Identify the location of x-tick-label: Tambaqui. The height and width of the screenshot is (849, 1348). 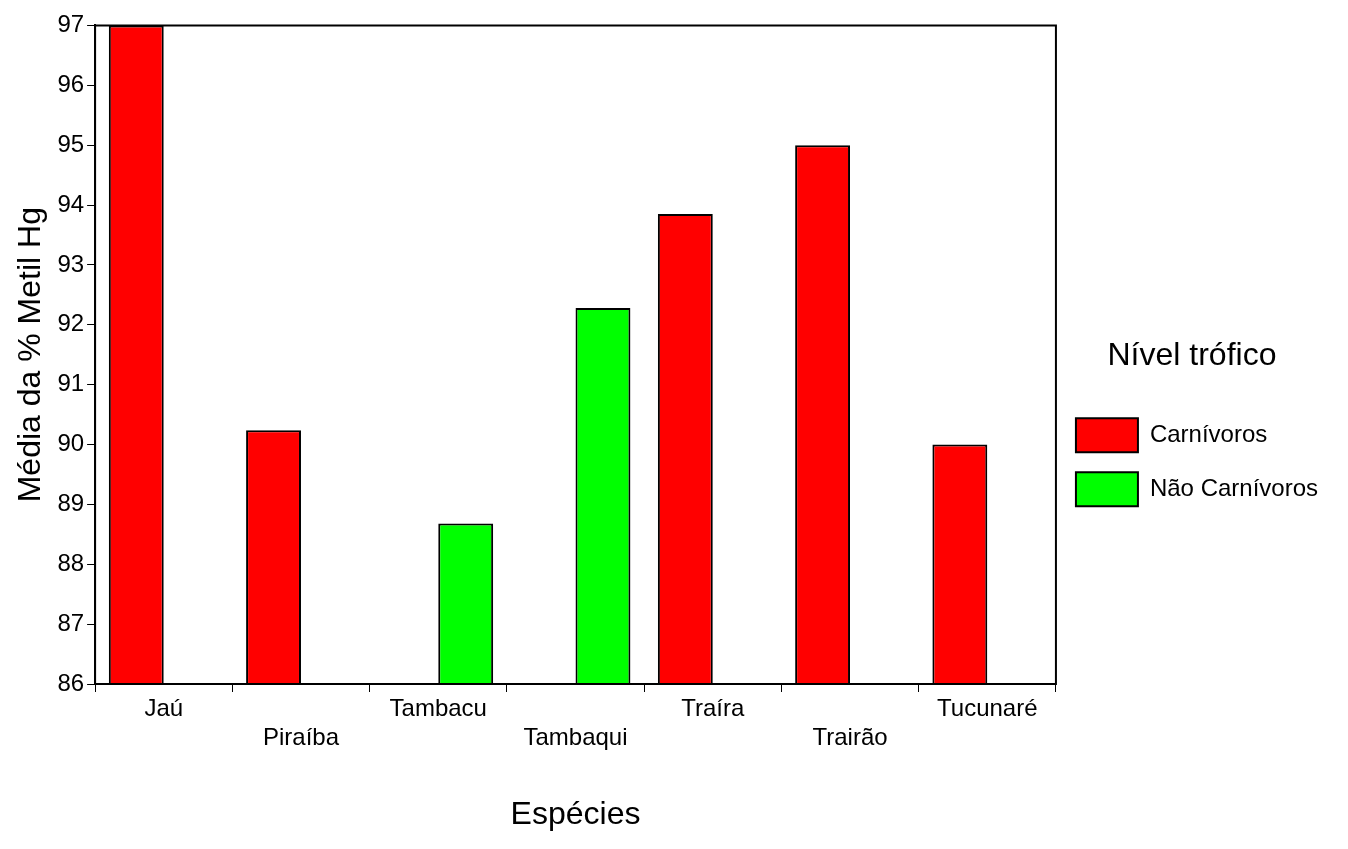
(575, 736).